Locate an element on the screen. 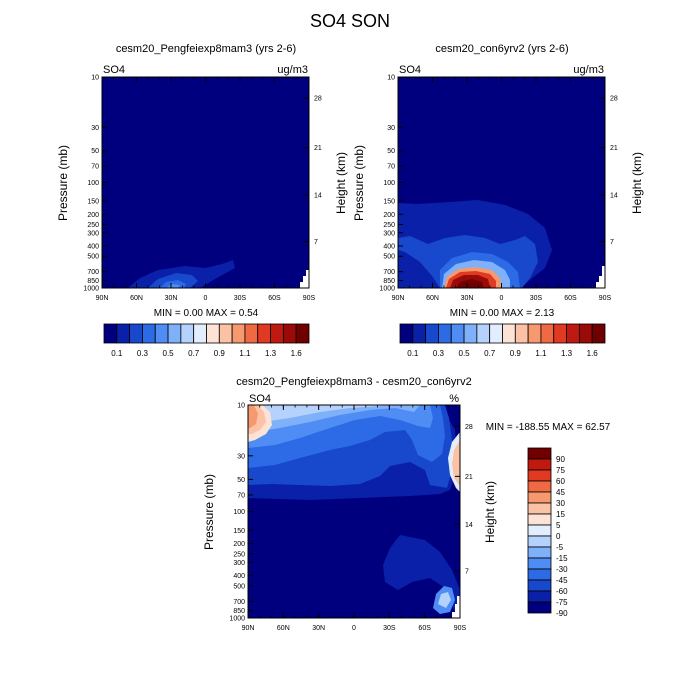 The image size is (700, 700). figure-title: SO4 SON is located at coordinates (350, 21).